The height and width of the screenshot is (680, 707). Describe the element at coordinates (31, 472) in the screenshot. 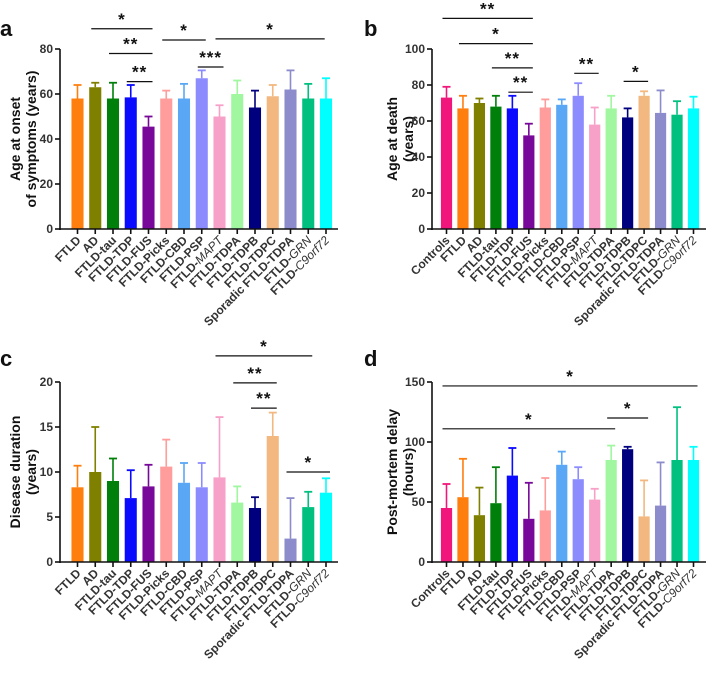

I see `y-axis-label-line: (years)` at that location.